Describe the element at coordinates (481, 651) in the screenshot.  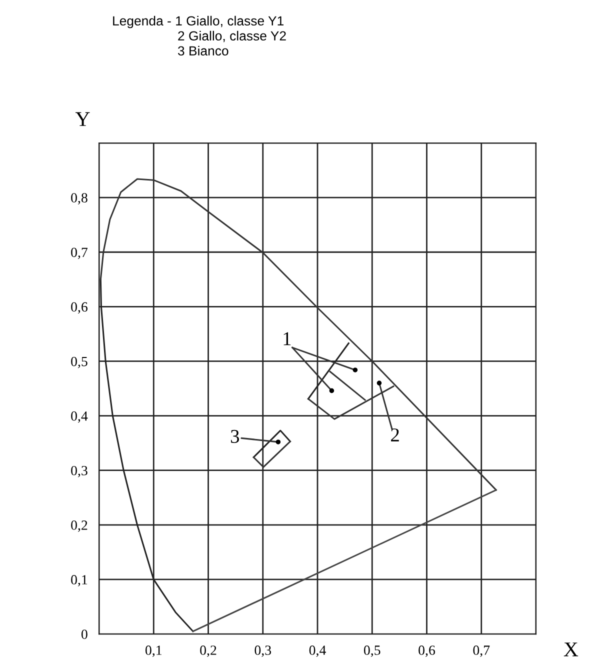
I see `x-tick-label: 0,7` at that location.